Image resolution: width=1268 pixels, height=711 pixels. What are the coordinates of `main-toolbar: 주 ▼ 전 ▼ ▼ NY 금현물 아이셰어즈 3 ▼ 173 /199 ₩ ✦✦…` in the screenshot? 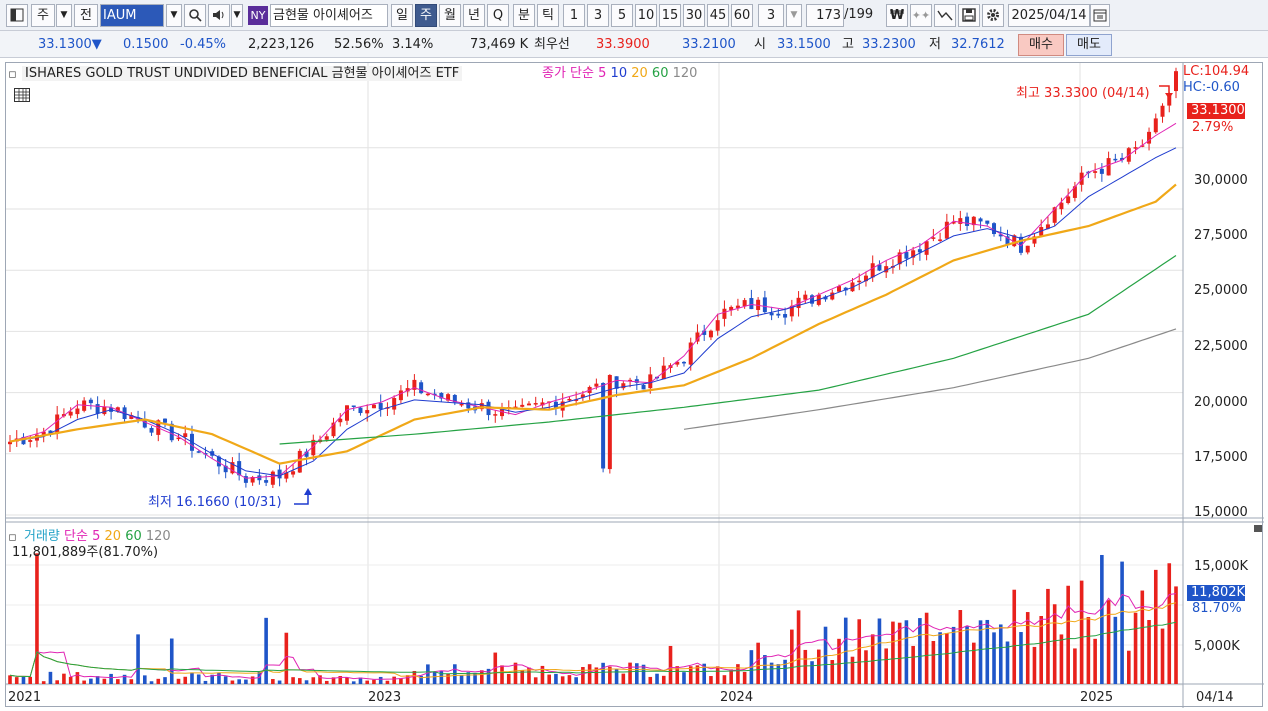 It's located at (634, 15).